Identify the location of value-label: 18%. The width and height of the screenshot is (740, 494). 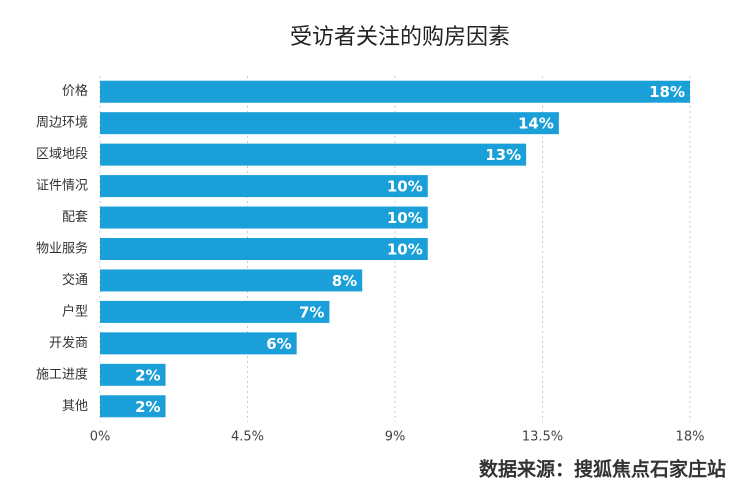
(667, 92).